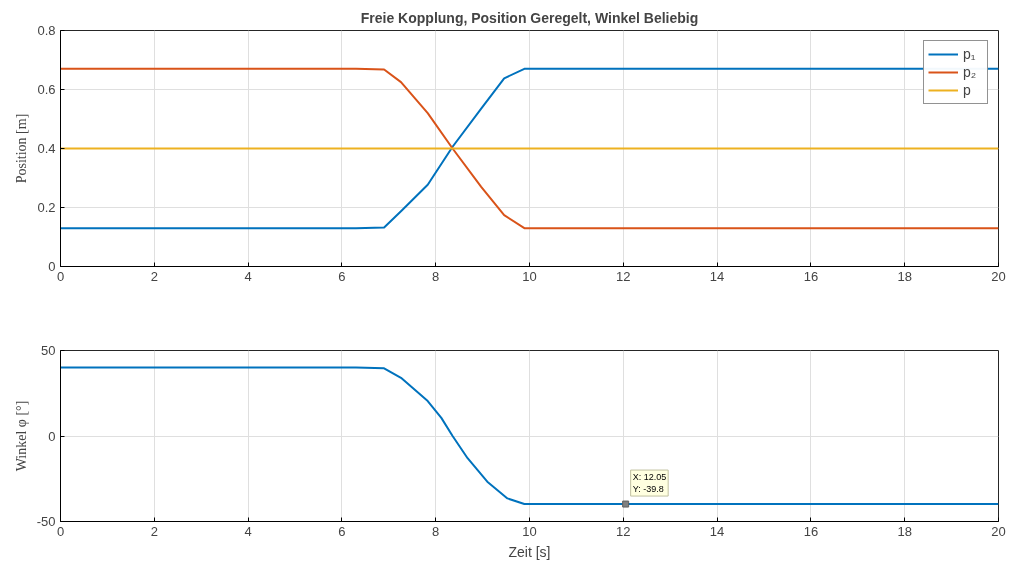 The height and width of the screenshot is (569, 1010). I want to click on y-tick-label: 0.8, so click(46, 30).